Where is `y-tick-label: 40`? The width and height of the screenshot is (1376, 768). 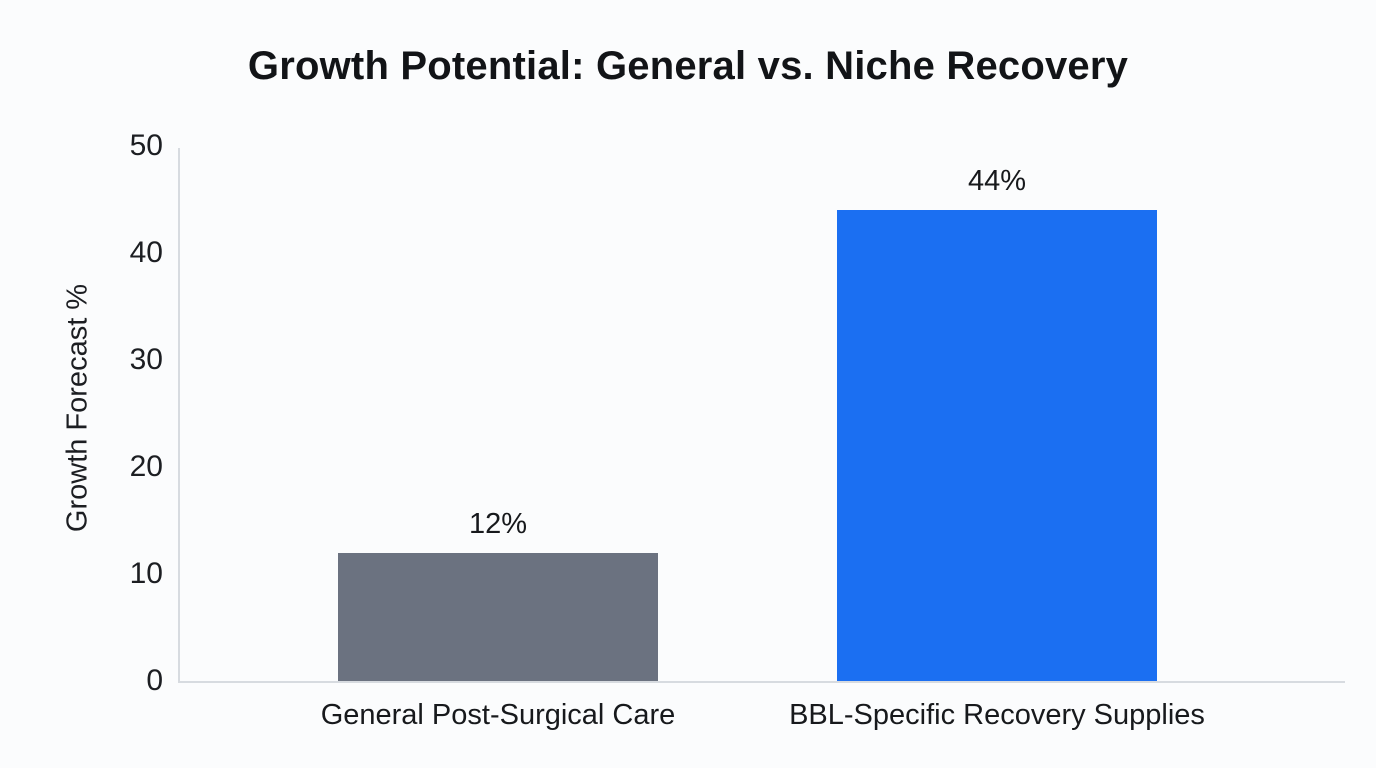 y-tick-label: 40 is located at coordinates (146, 252).